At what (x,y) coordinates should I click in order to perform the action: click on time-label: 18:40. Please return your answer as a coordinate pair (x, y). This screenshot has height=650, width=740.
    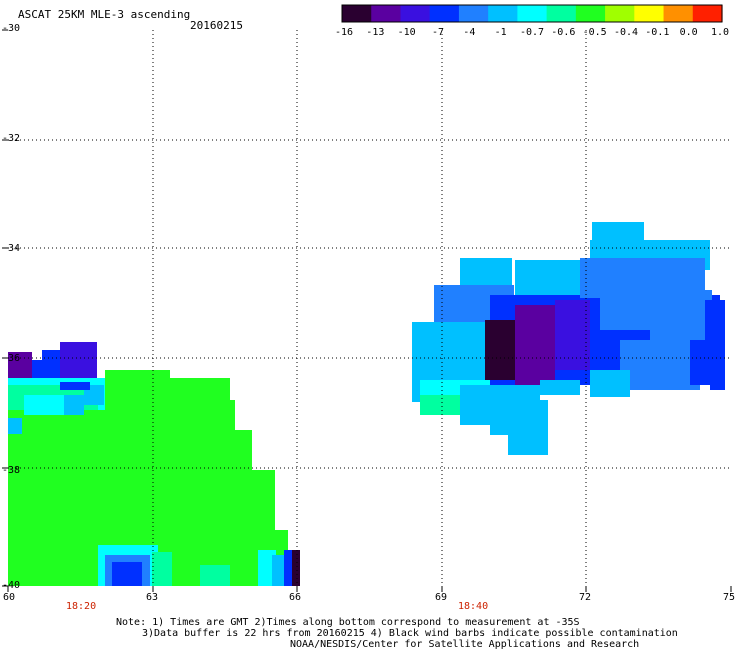
    Looking at the image, I should click on (473, 606).